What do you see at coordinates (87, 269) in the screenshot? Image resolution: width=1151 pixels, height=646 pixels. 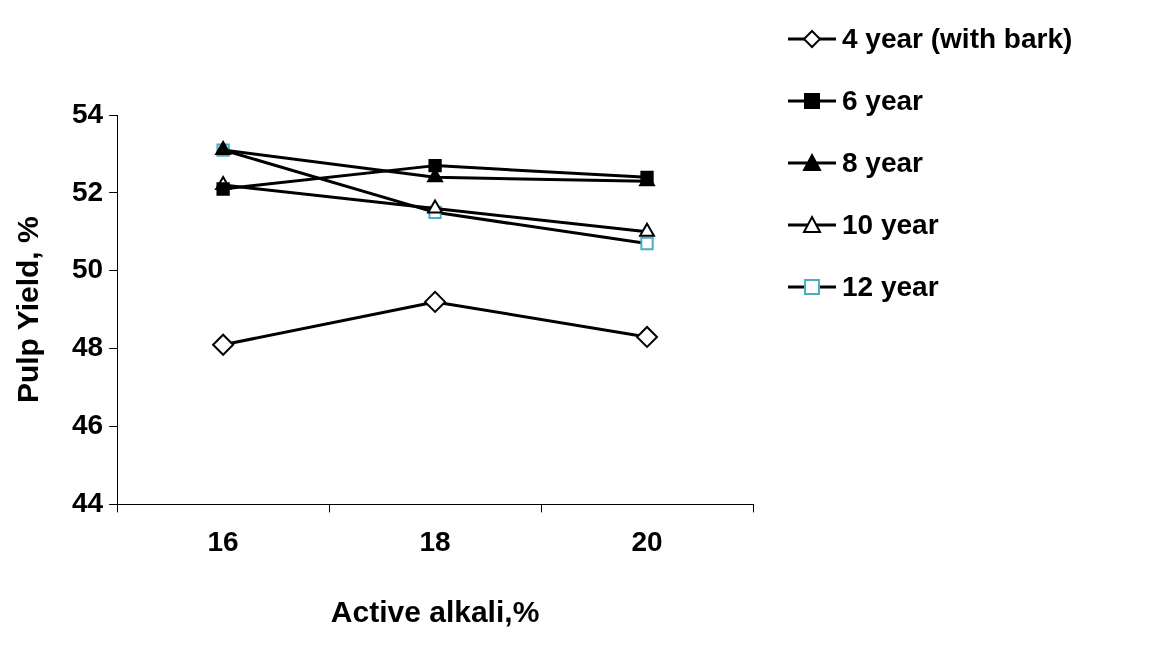 I see `y-tick-label: 50` at bounding box center [87, 269].